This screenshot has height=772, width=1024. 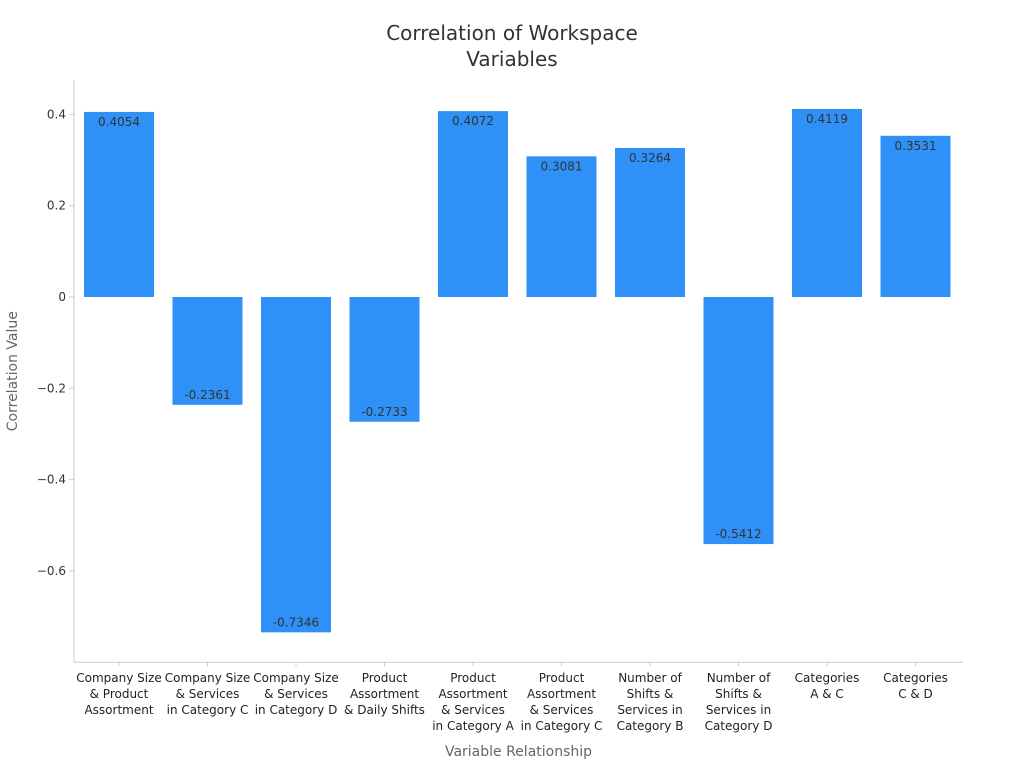 I want to click on chart-title-line: Correlation of Workspace, so click(x=512, y=33).